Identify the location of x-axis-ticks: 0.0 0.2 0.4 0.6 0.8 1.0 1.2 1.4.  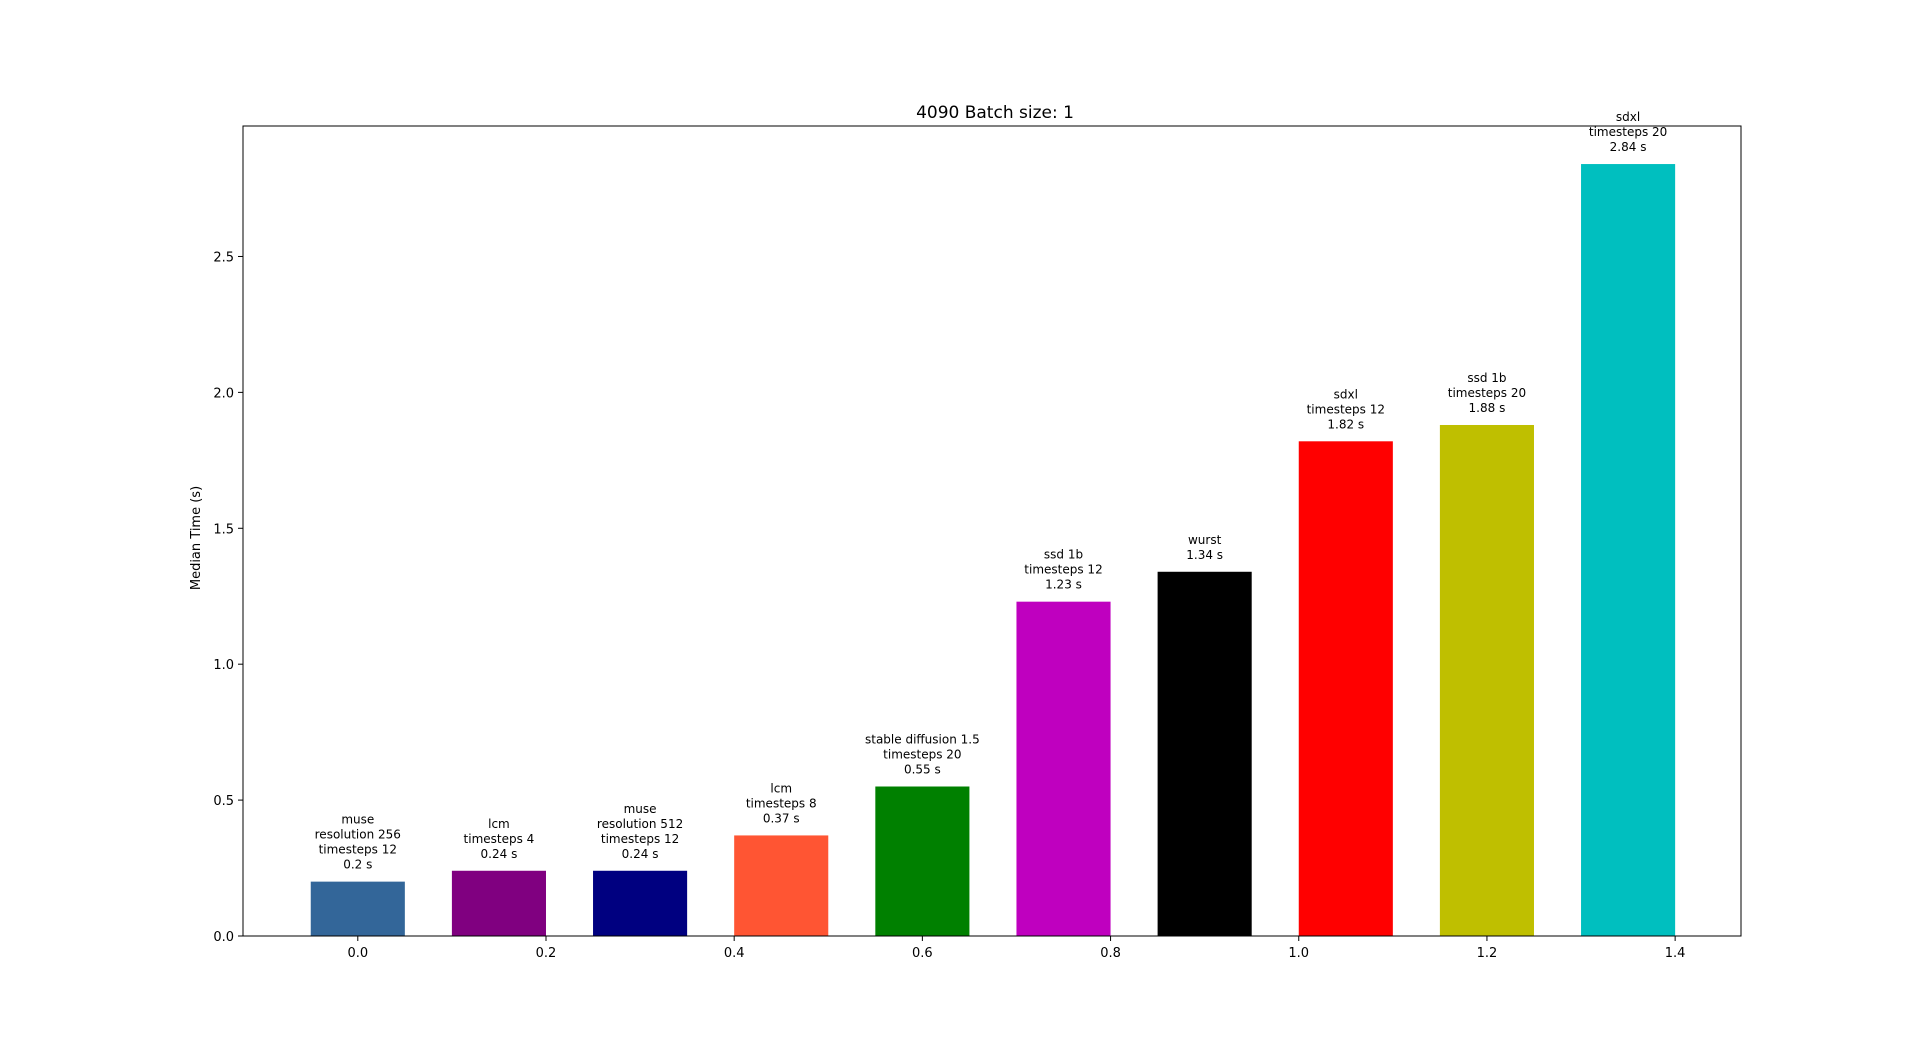
(1016, 948).